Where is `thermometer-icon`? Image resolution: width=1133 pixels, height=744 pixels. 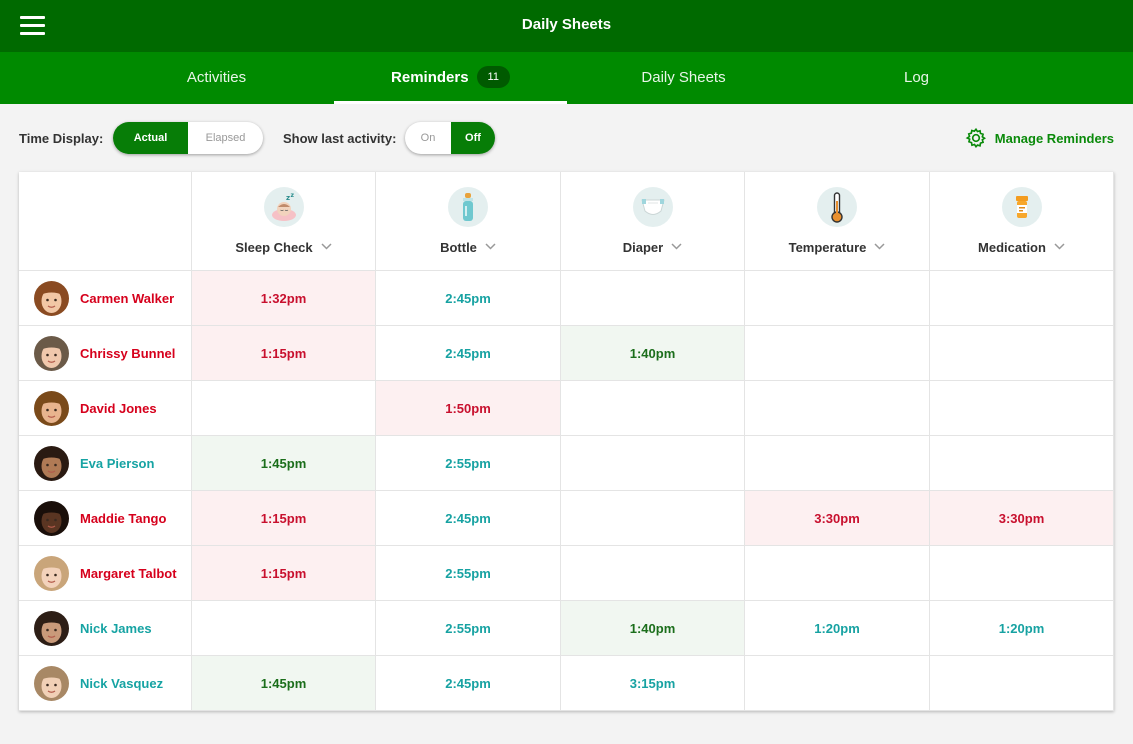
thermometer-icon is located at coordinates (837, 207).